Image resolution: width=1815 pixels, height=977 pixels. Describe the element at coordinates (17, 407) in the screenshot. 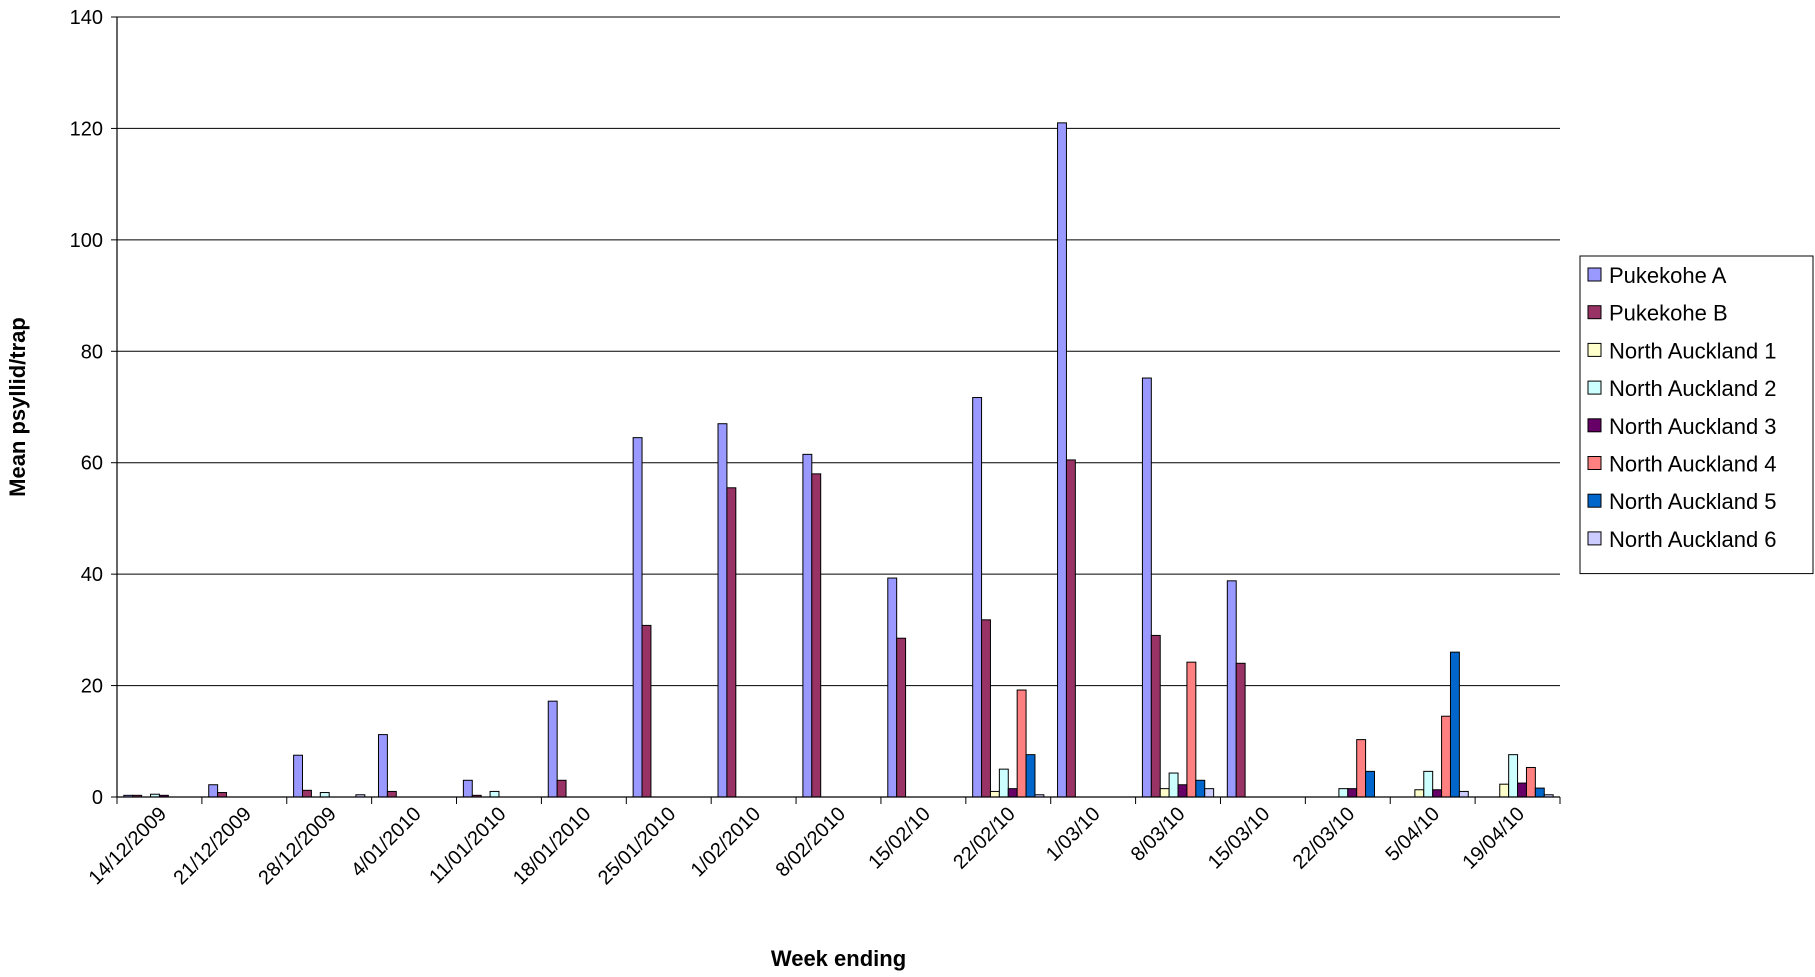

I see `y-axis-title: Mean psyllid/trap` at that location.